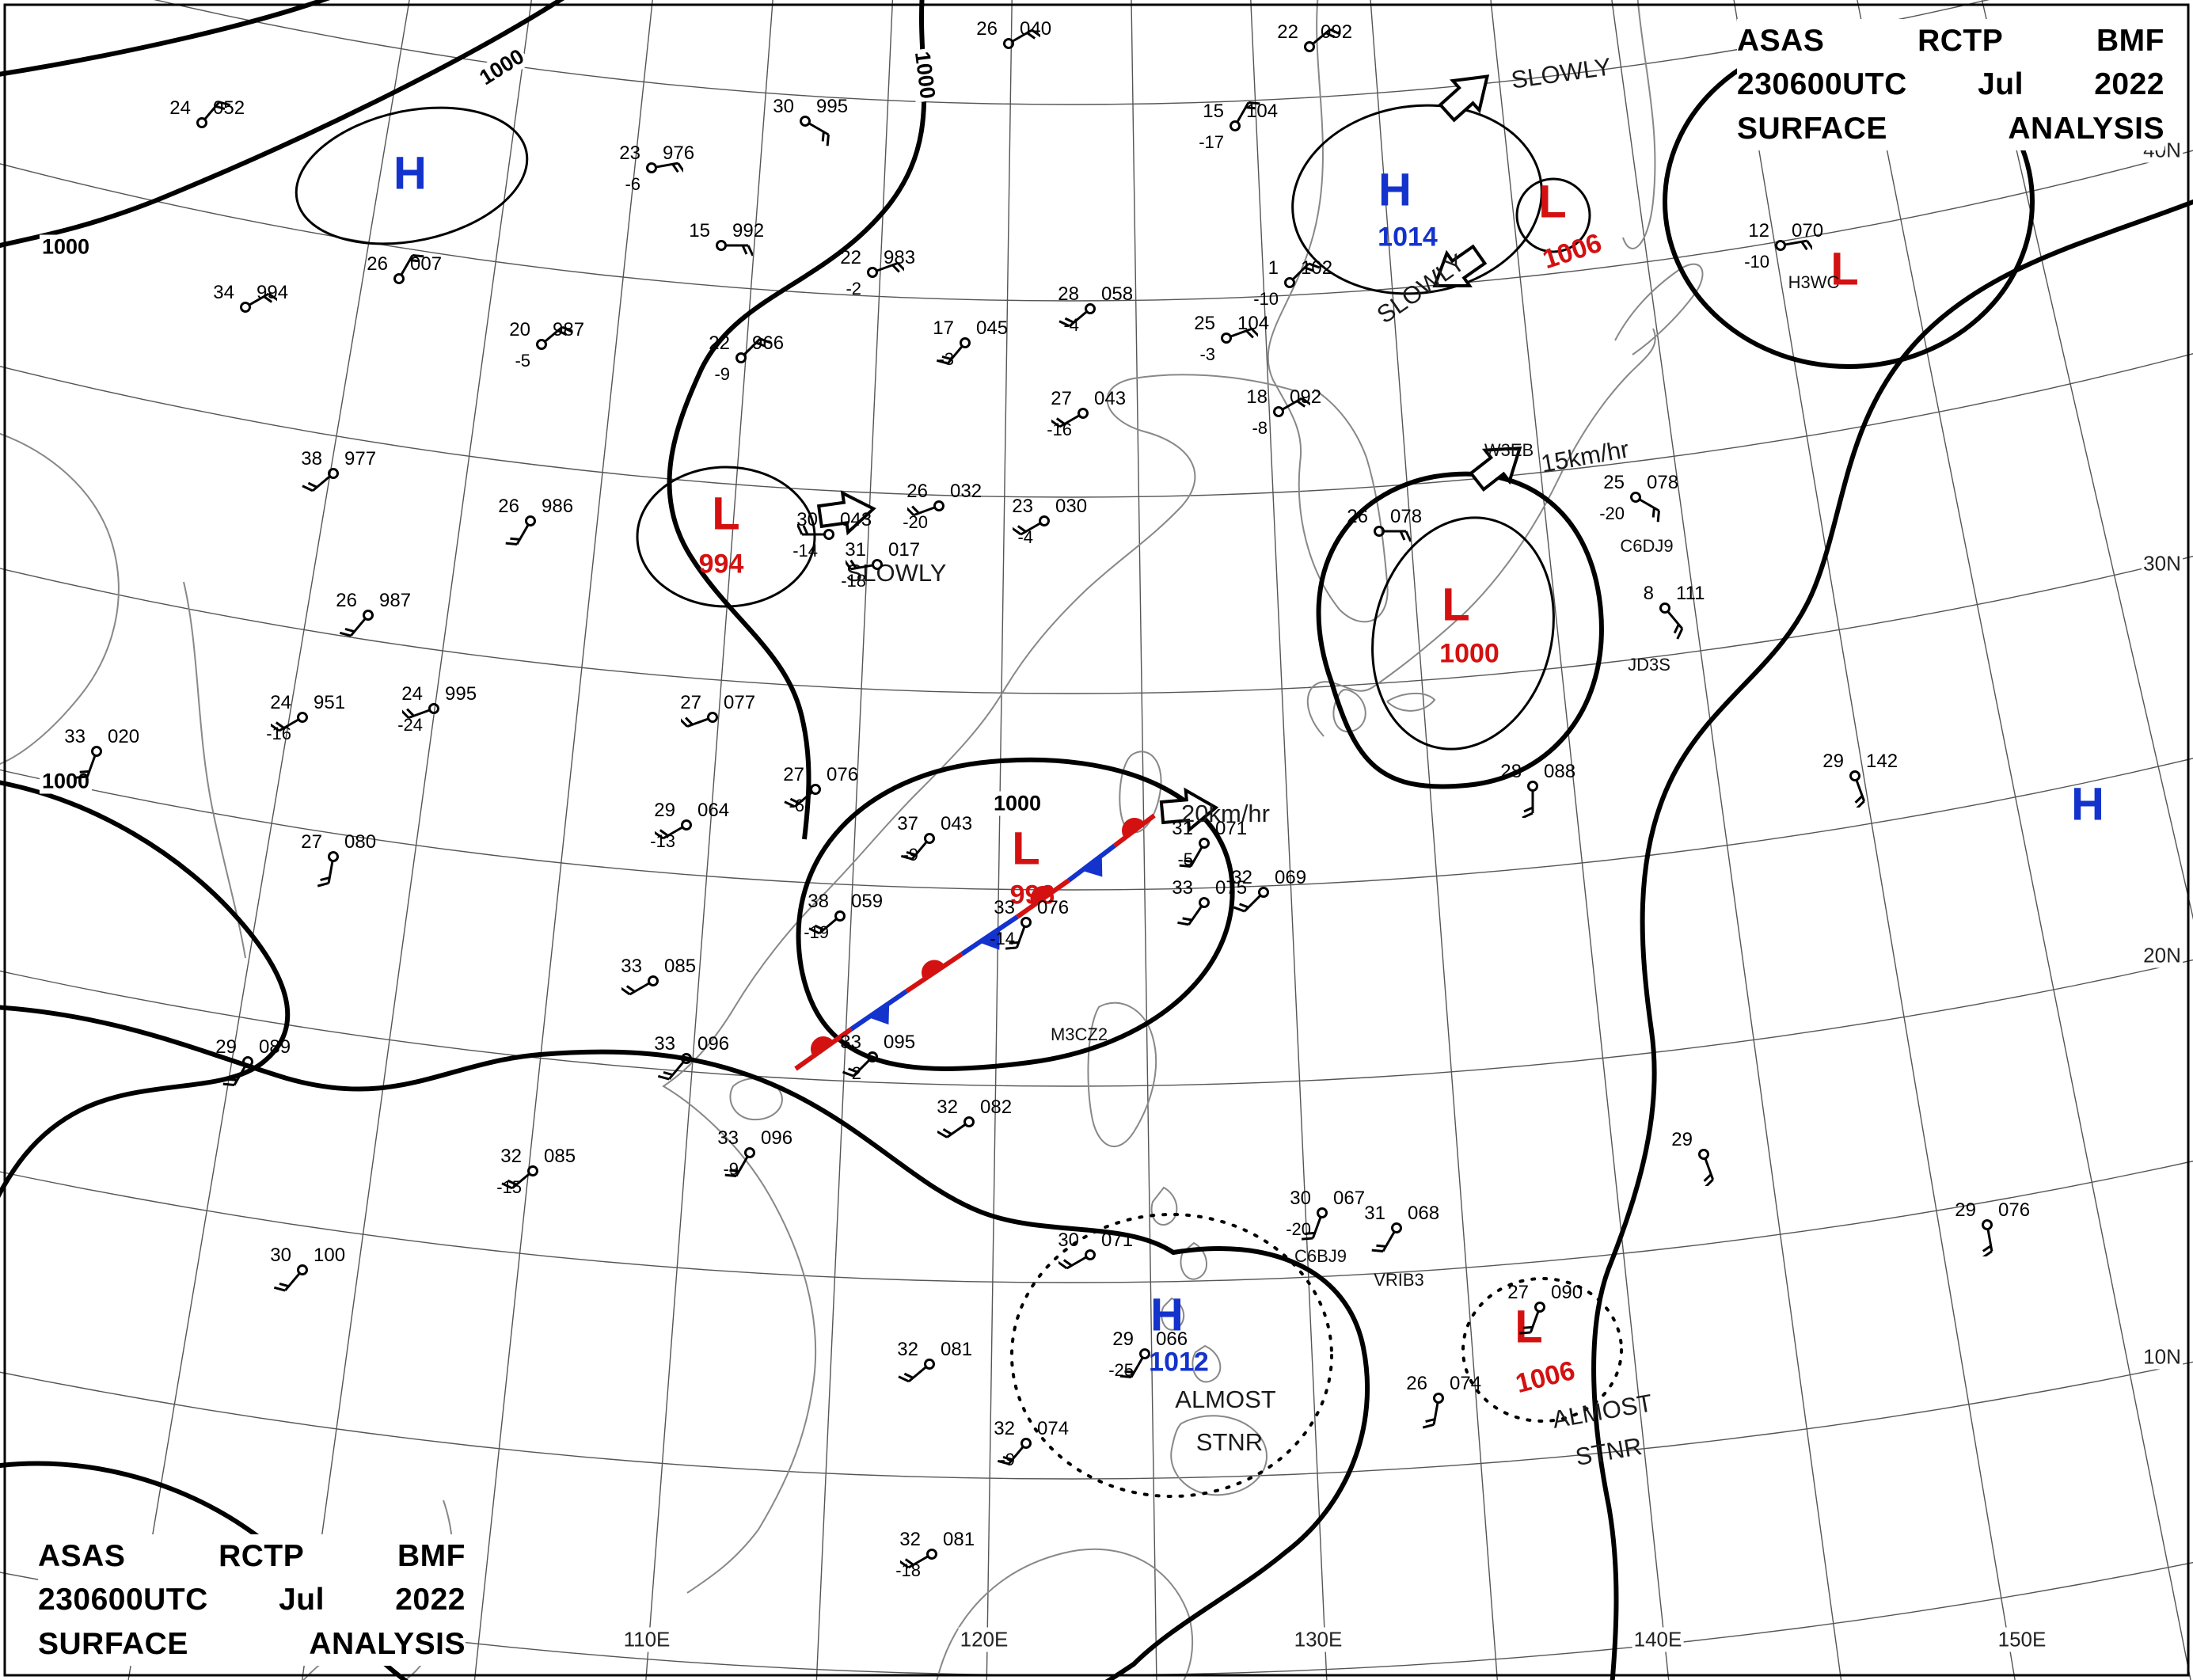 The image size is (2193, 1680). I want to click on station-pressure: 074, so click(1053, 1428).